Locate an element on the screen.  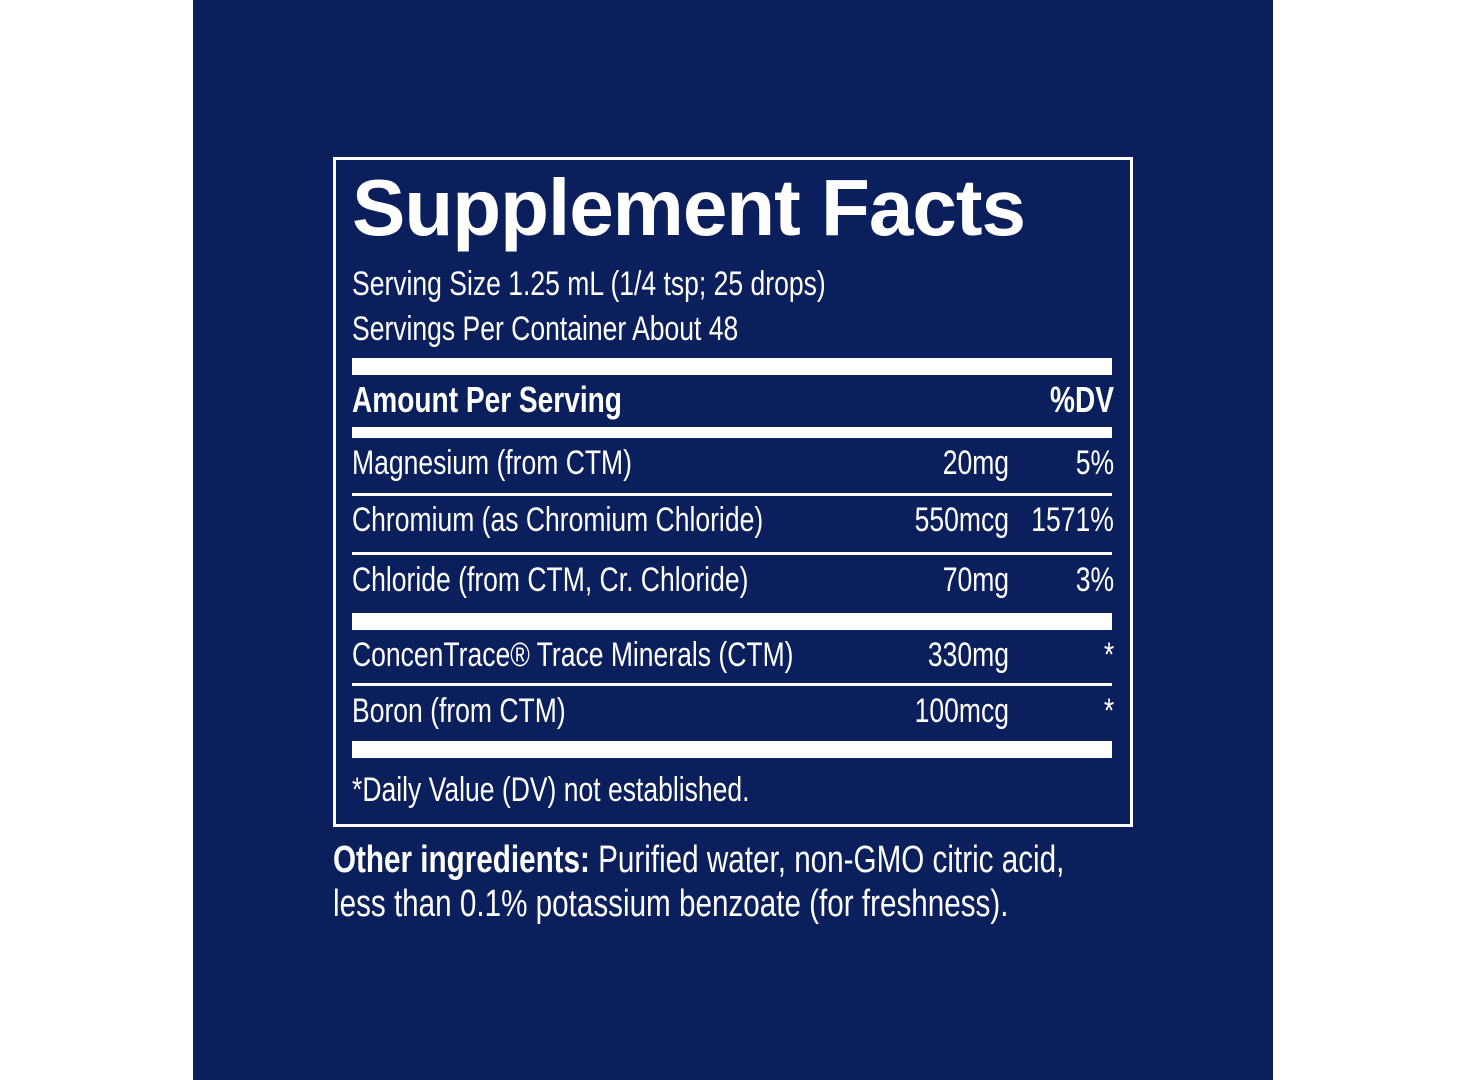
servings-per-container: Servings Per Container About 48 is located at coordinates (545, 329).